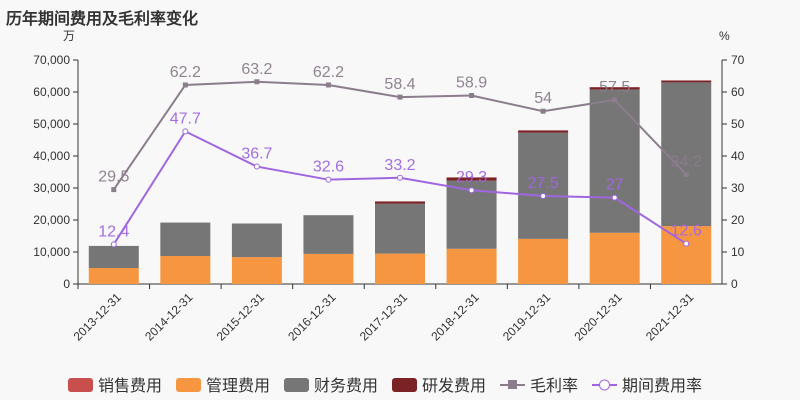 The image size is (800, 400). What do you see at coordinates (346, 386) in the screenshot?
I see `legend-label: 财务费用` at bounding box center [346, 386].